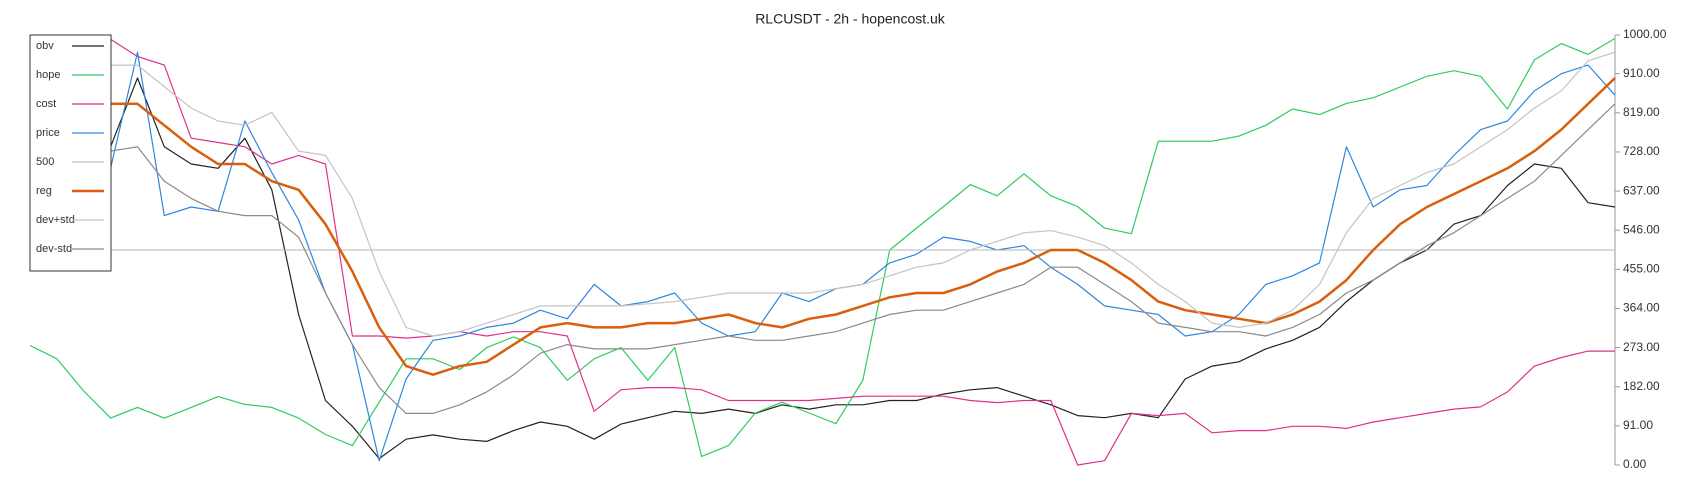  I want to click on legend-label: cost, so click(46, 104).